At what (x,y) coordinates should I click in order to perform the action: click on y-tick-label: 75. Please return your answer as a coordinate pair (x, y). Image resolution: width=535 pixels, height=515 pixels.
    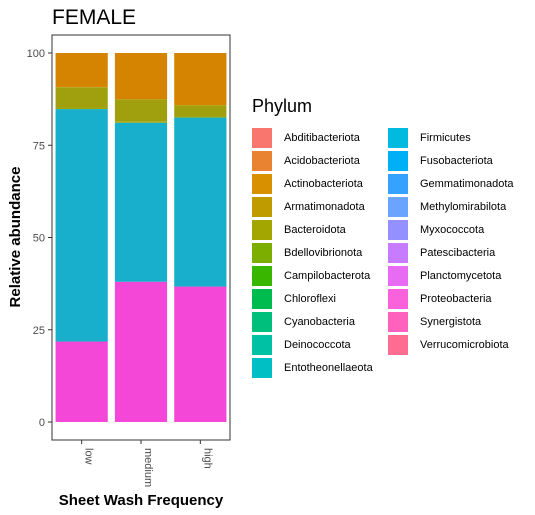
    Looking at the image, I should click on (39, 146).